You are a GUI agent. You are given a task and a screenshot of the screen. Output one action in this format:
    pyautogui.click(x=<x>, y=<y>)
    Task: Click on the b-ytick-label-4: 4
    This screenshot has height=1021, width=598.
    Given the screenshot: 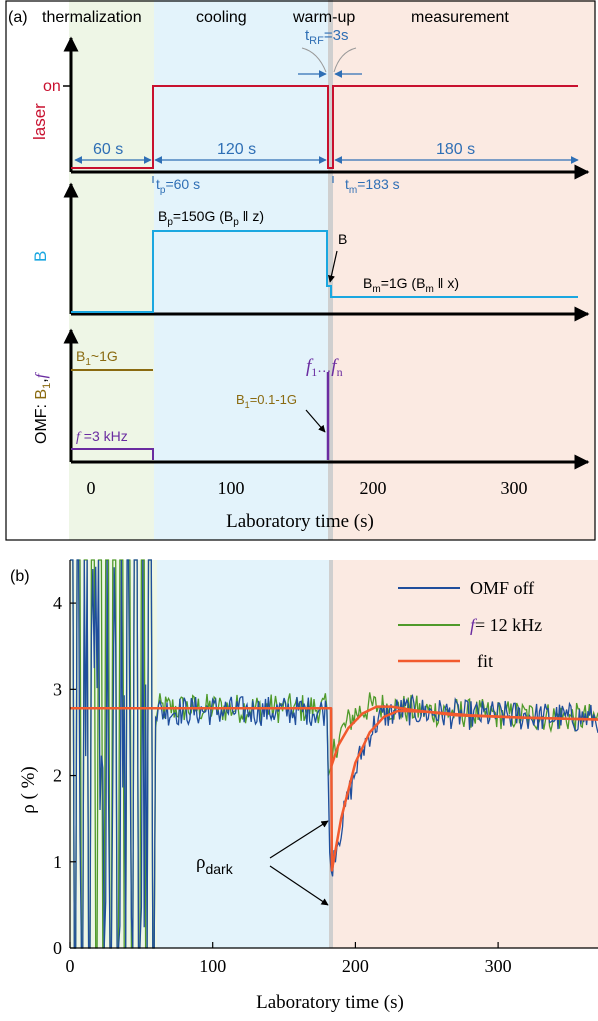 What is the action you would take?
    pyautogui.click(x=57, y=603)
    